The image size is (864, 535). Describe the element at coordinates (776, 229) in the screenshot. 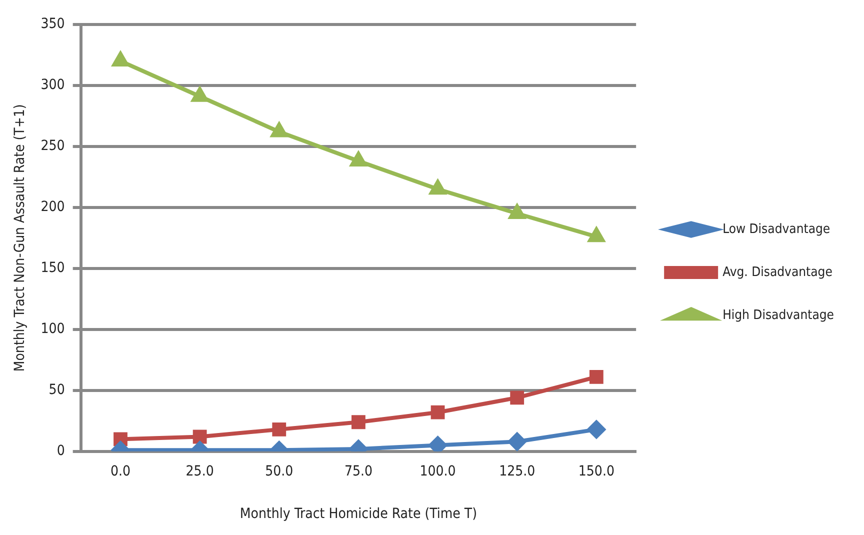

I see `legend-label: Low Disadvantage` at that location.